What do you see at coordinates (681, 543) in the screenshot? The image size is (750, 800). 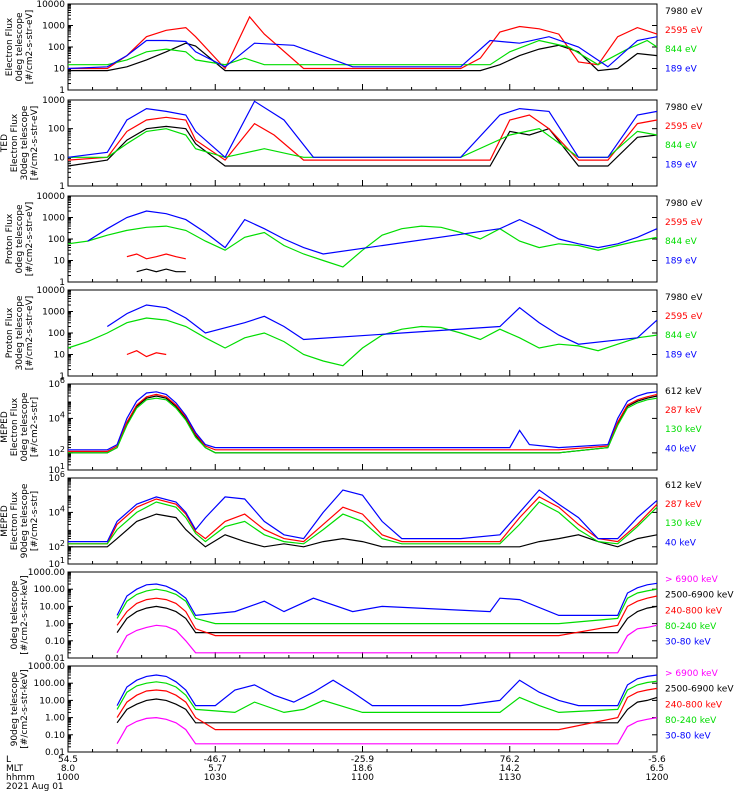 I see `legend-entry: 40 keV` at bounding box center [681, 543].